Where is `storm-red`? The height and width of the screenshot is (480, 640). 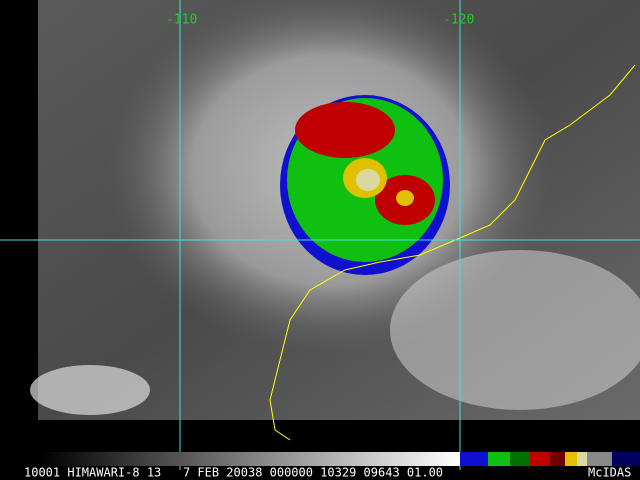 storm-red is located at coordinates (345, 130).